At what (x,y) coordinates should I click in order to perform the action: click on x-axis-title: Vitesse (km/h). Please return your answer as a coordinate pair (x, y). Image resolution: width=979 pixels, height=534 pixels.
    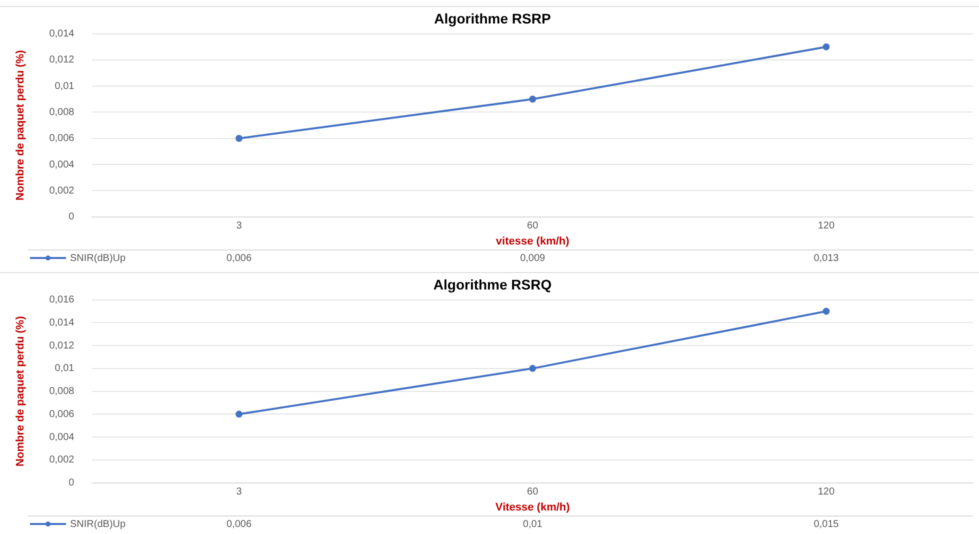
    Looking at the image, I should click on (532, 507).